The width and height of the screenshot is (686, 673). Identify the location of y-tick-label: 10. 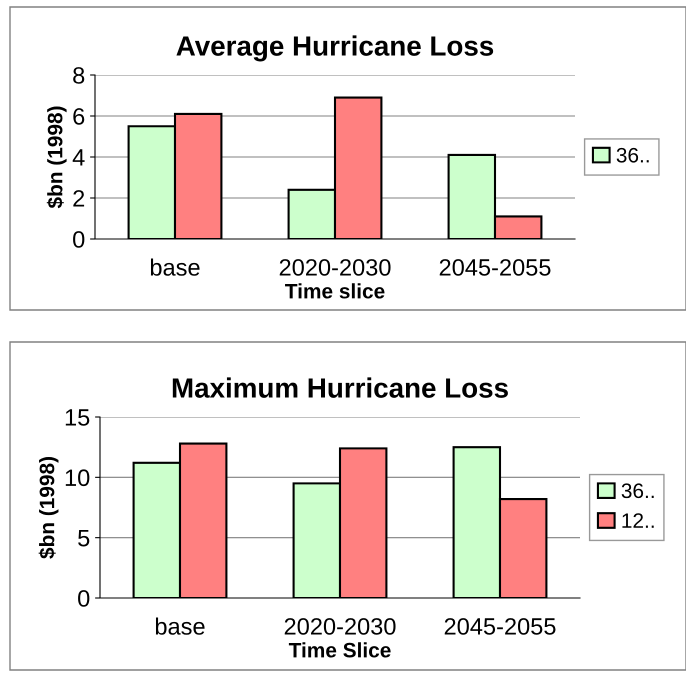
(78, 477).